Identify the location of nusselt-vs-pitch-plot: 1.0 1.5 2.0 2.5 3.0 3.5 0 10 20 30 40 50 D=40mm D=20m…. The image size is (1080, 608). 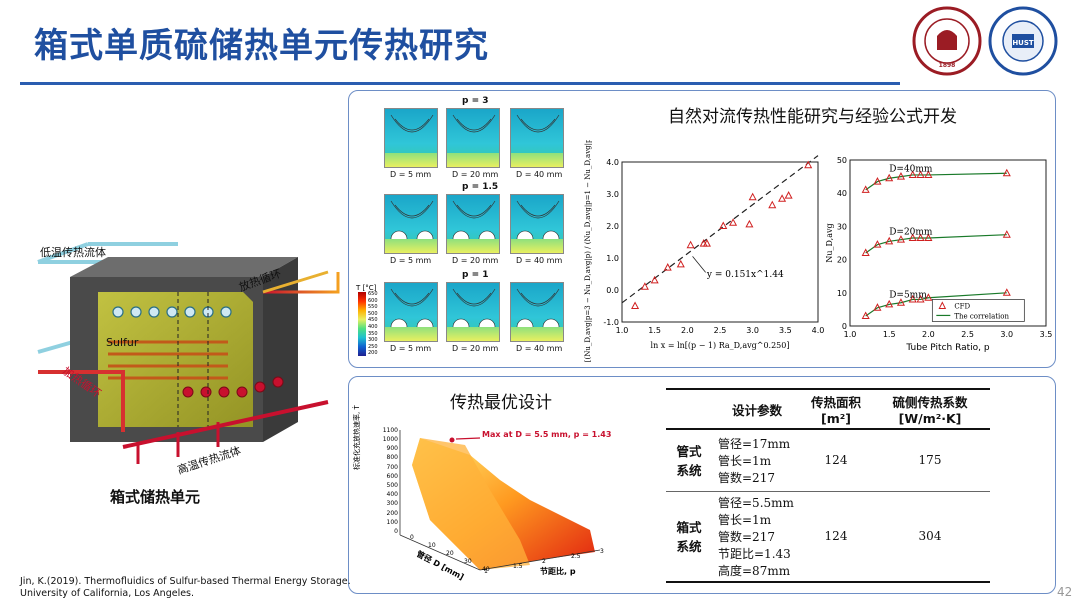
(939, 254).